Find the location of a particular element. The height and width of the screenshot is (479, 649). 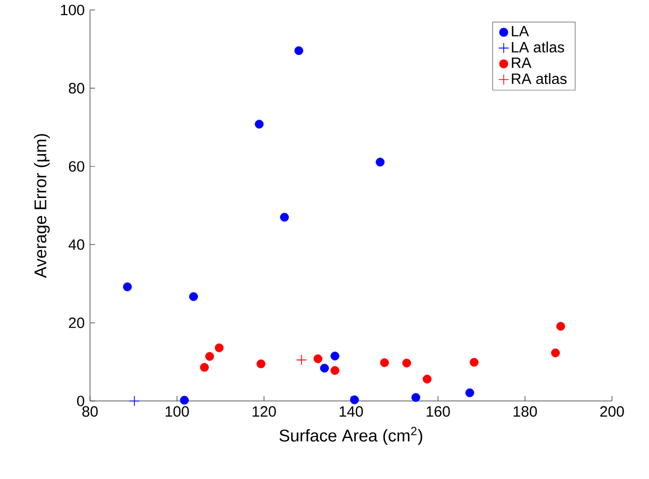

legend-label: LA atlas is located at coordinates (538, 47).